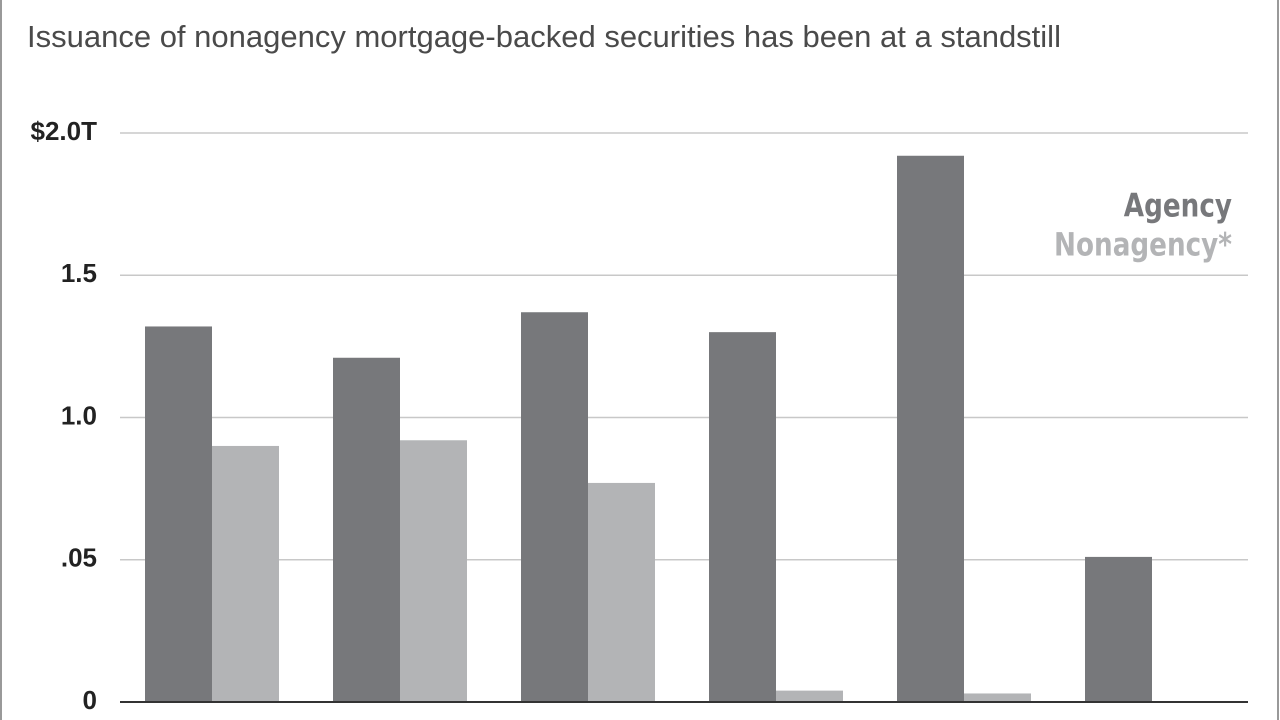  Describe the element at coordinates (1152, 717) in the screenshot. I see `x-tick-label: '10*` at that location.